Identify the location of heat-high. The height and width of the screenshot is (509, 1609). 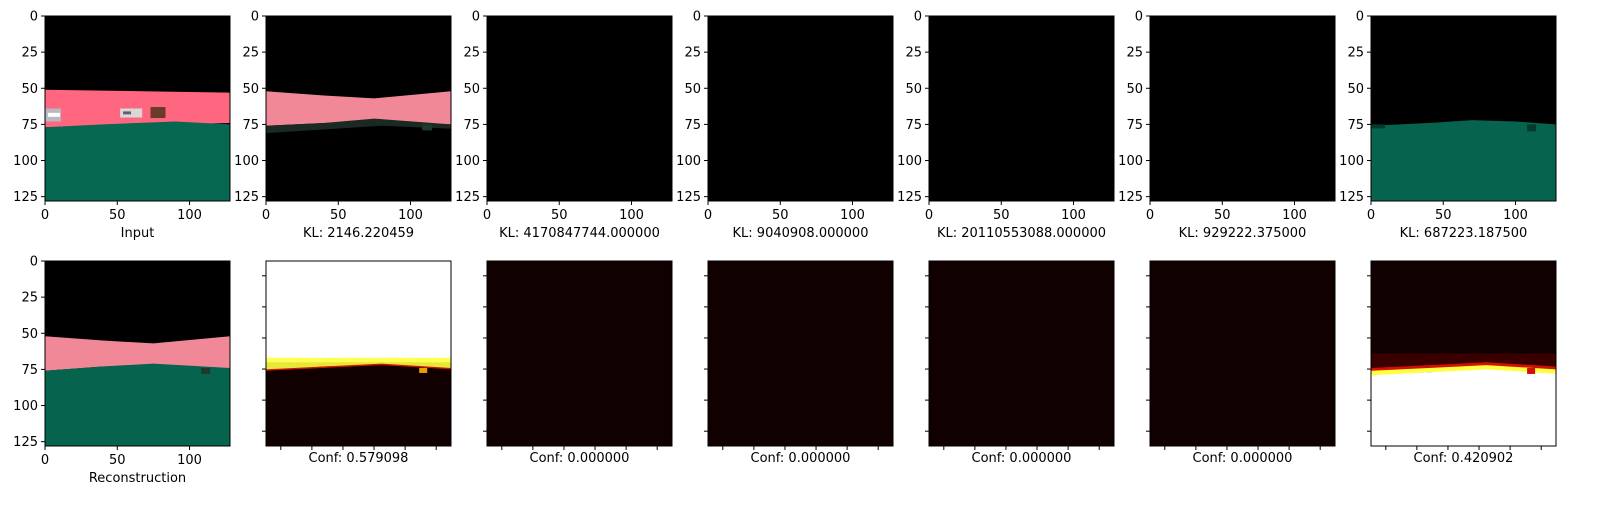
(358, 364).